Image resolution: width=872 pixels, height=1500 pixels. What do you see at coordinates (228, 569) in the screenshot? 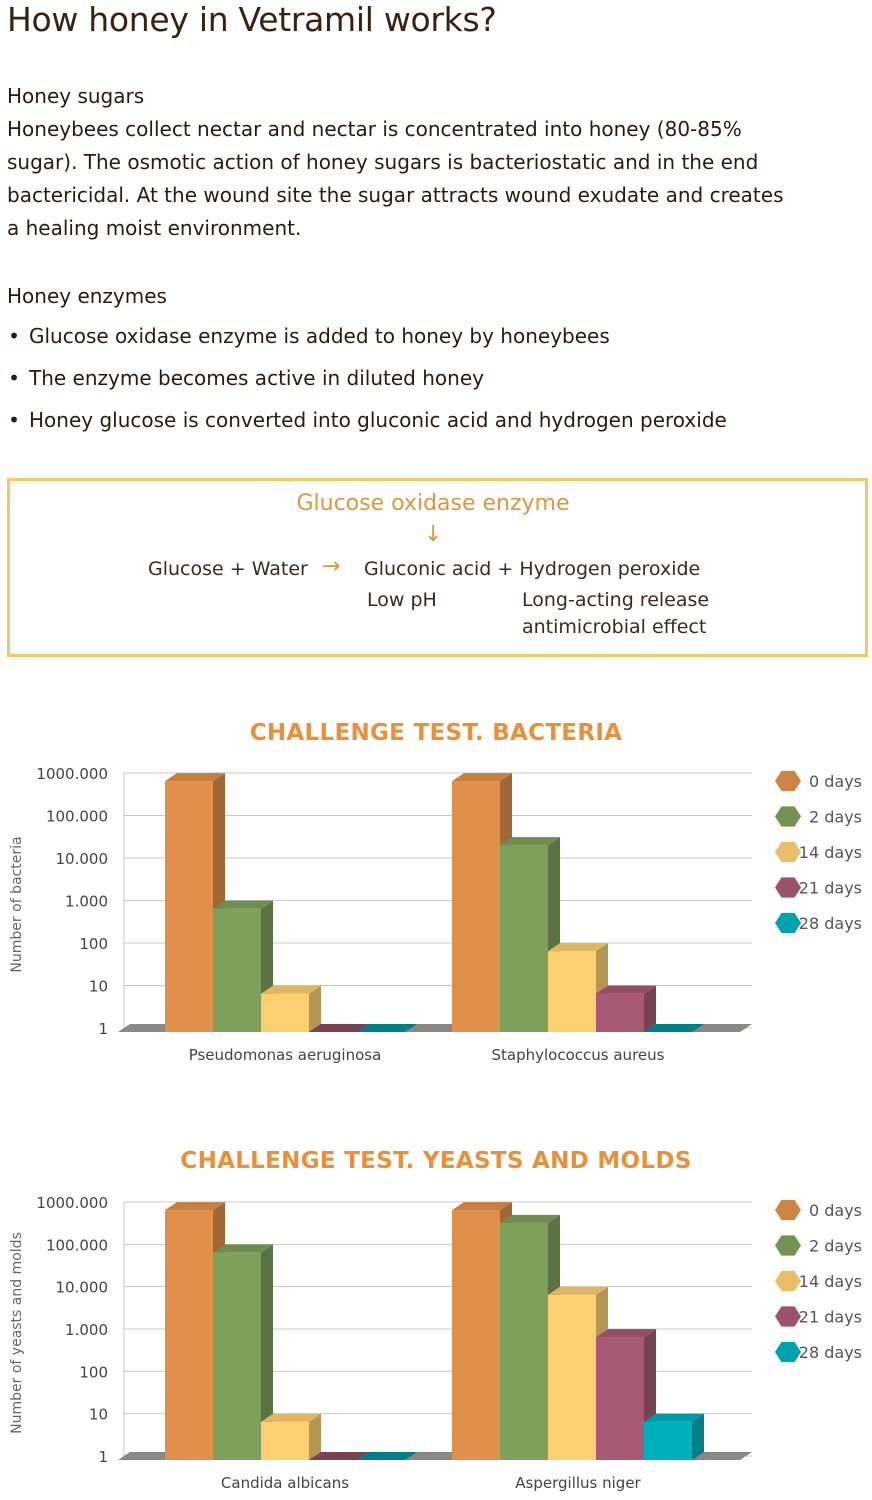
I see `reactants: Glucose + Water` at bounding box center [228, 569].